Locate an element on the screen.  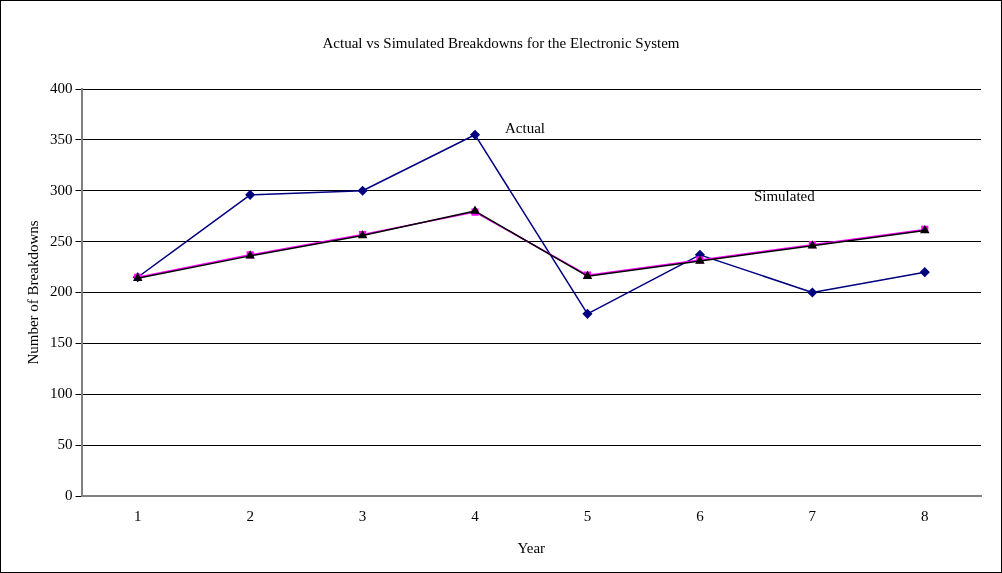
chart-title: Actual vs Simulated Breakdowns for the Electronic System is located at coordinates (501, 42).